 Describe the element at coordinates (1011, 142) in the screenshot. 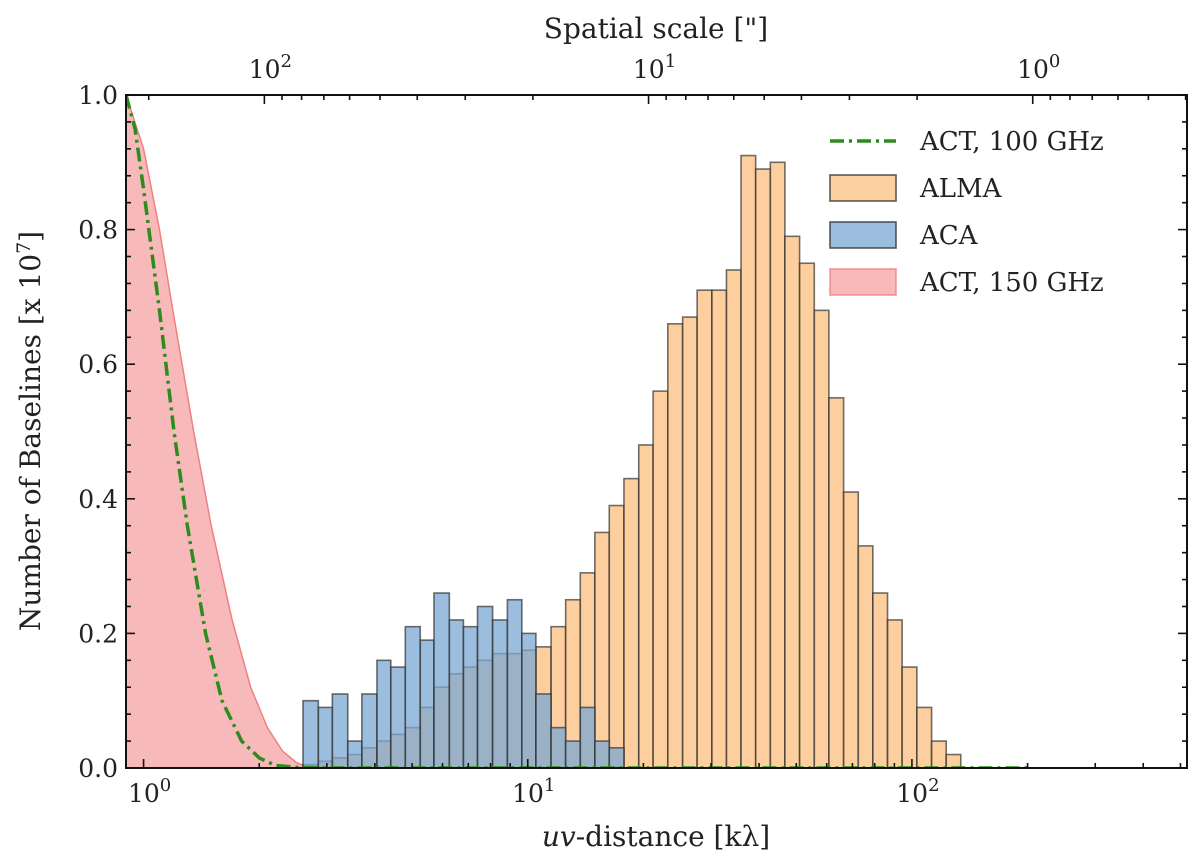

I see `legend-label: ACT, 100 GHz` at that location.